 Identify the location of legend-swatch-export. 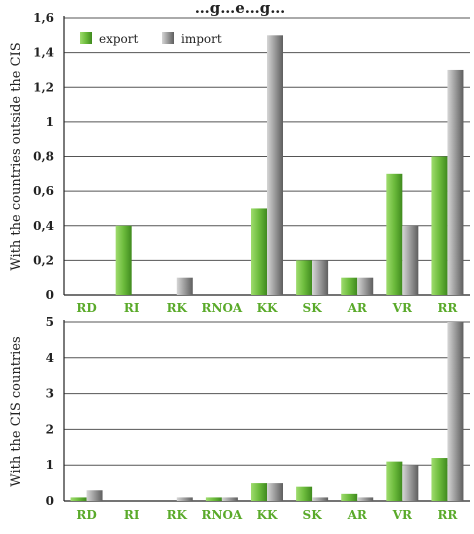
(86, 38).